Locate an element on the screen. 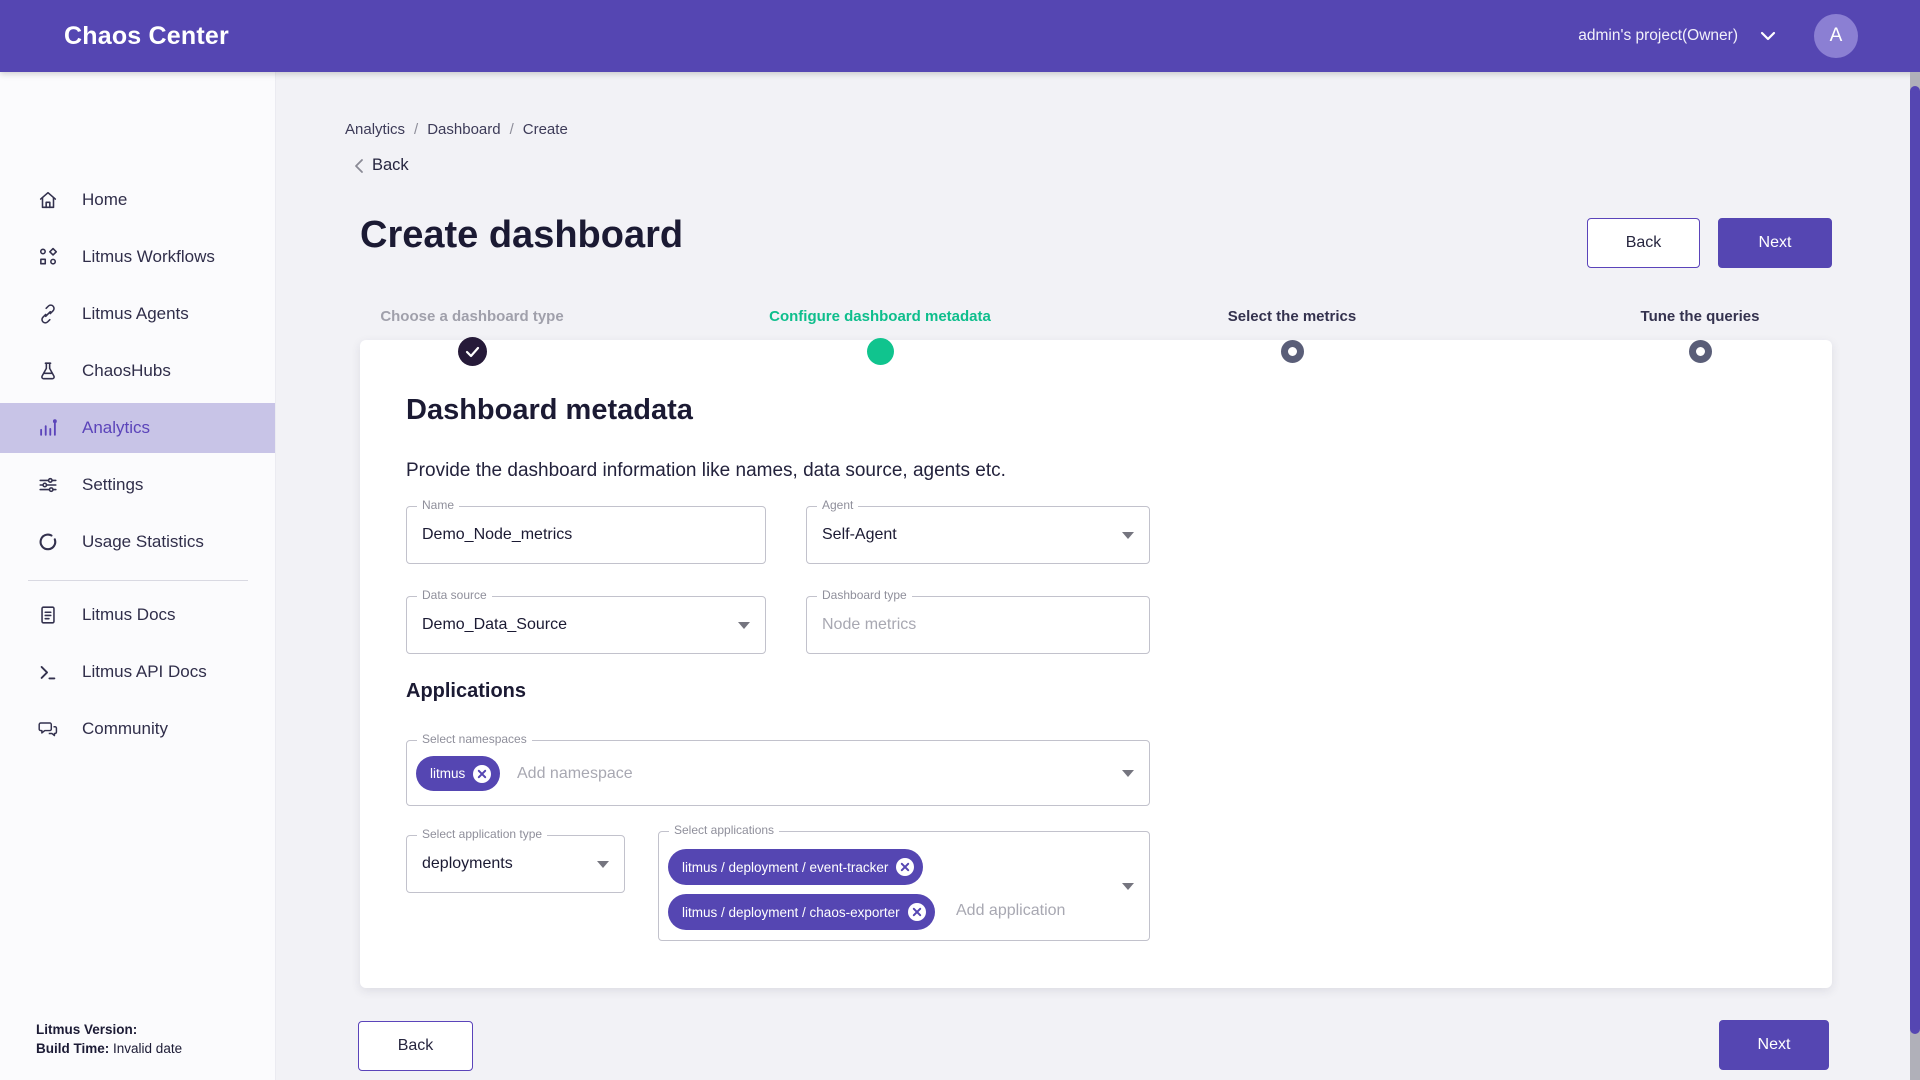 This screenshot has width=1920, height=1080. application-type-select: Select application type deployments is located at coordinates (515, 860).